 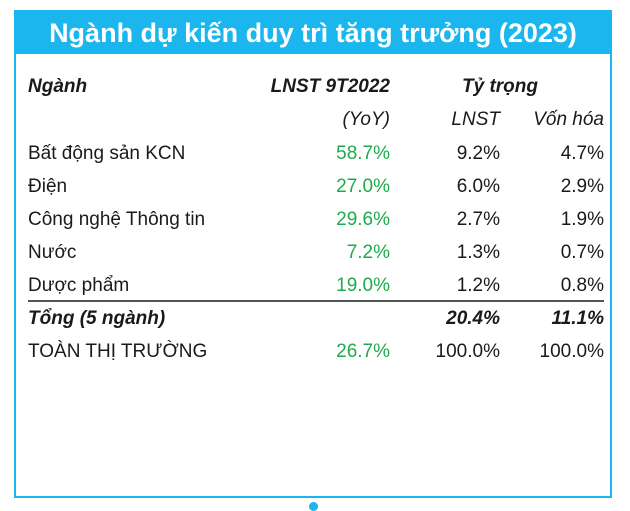 What do you see at coordinates (571, 351) in the screenshot?
I see `market-vonhoa-share: 100.0%` at bounding box center [571, 351].